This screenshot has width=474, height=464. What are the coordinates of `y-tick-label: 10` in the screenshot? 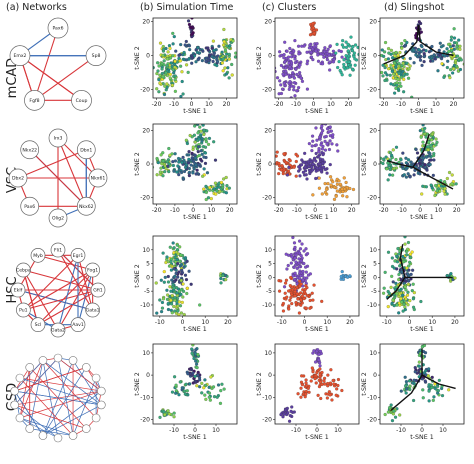 It's located at (268, 353).